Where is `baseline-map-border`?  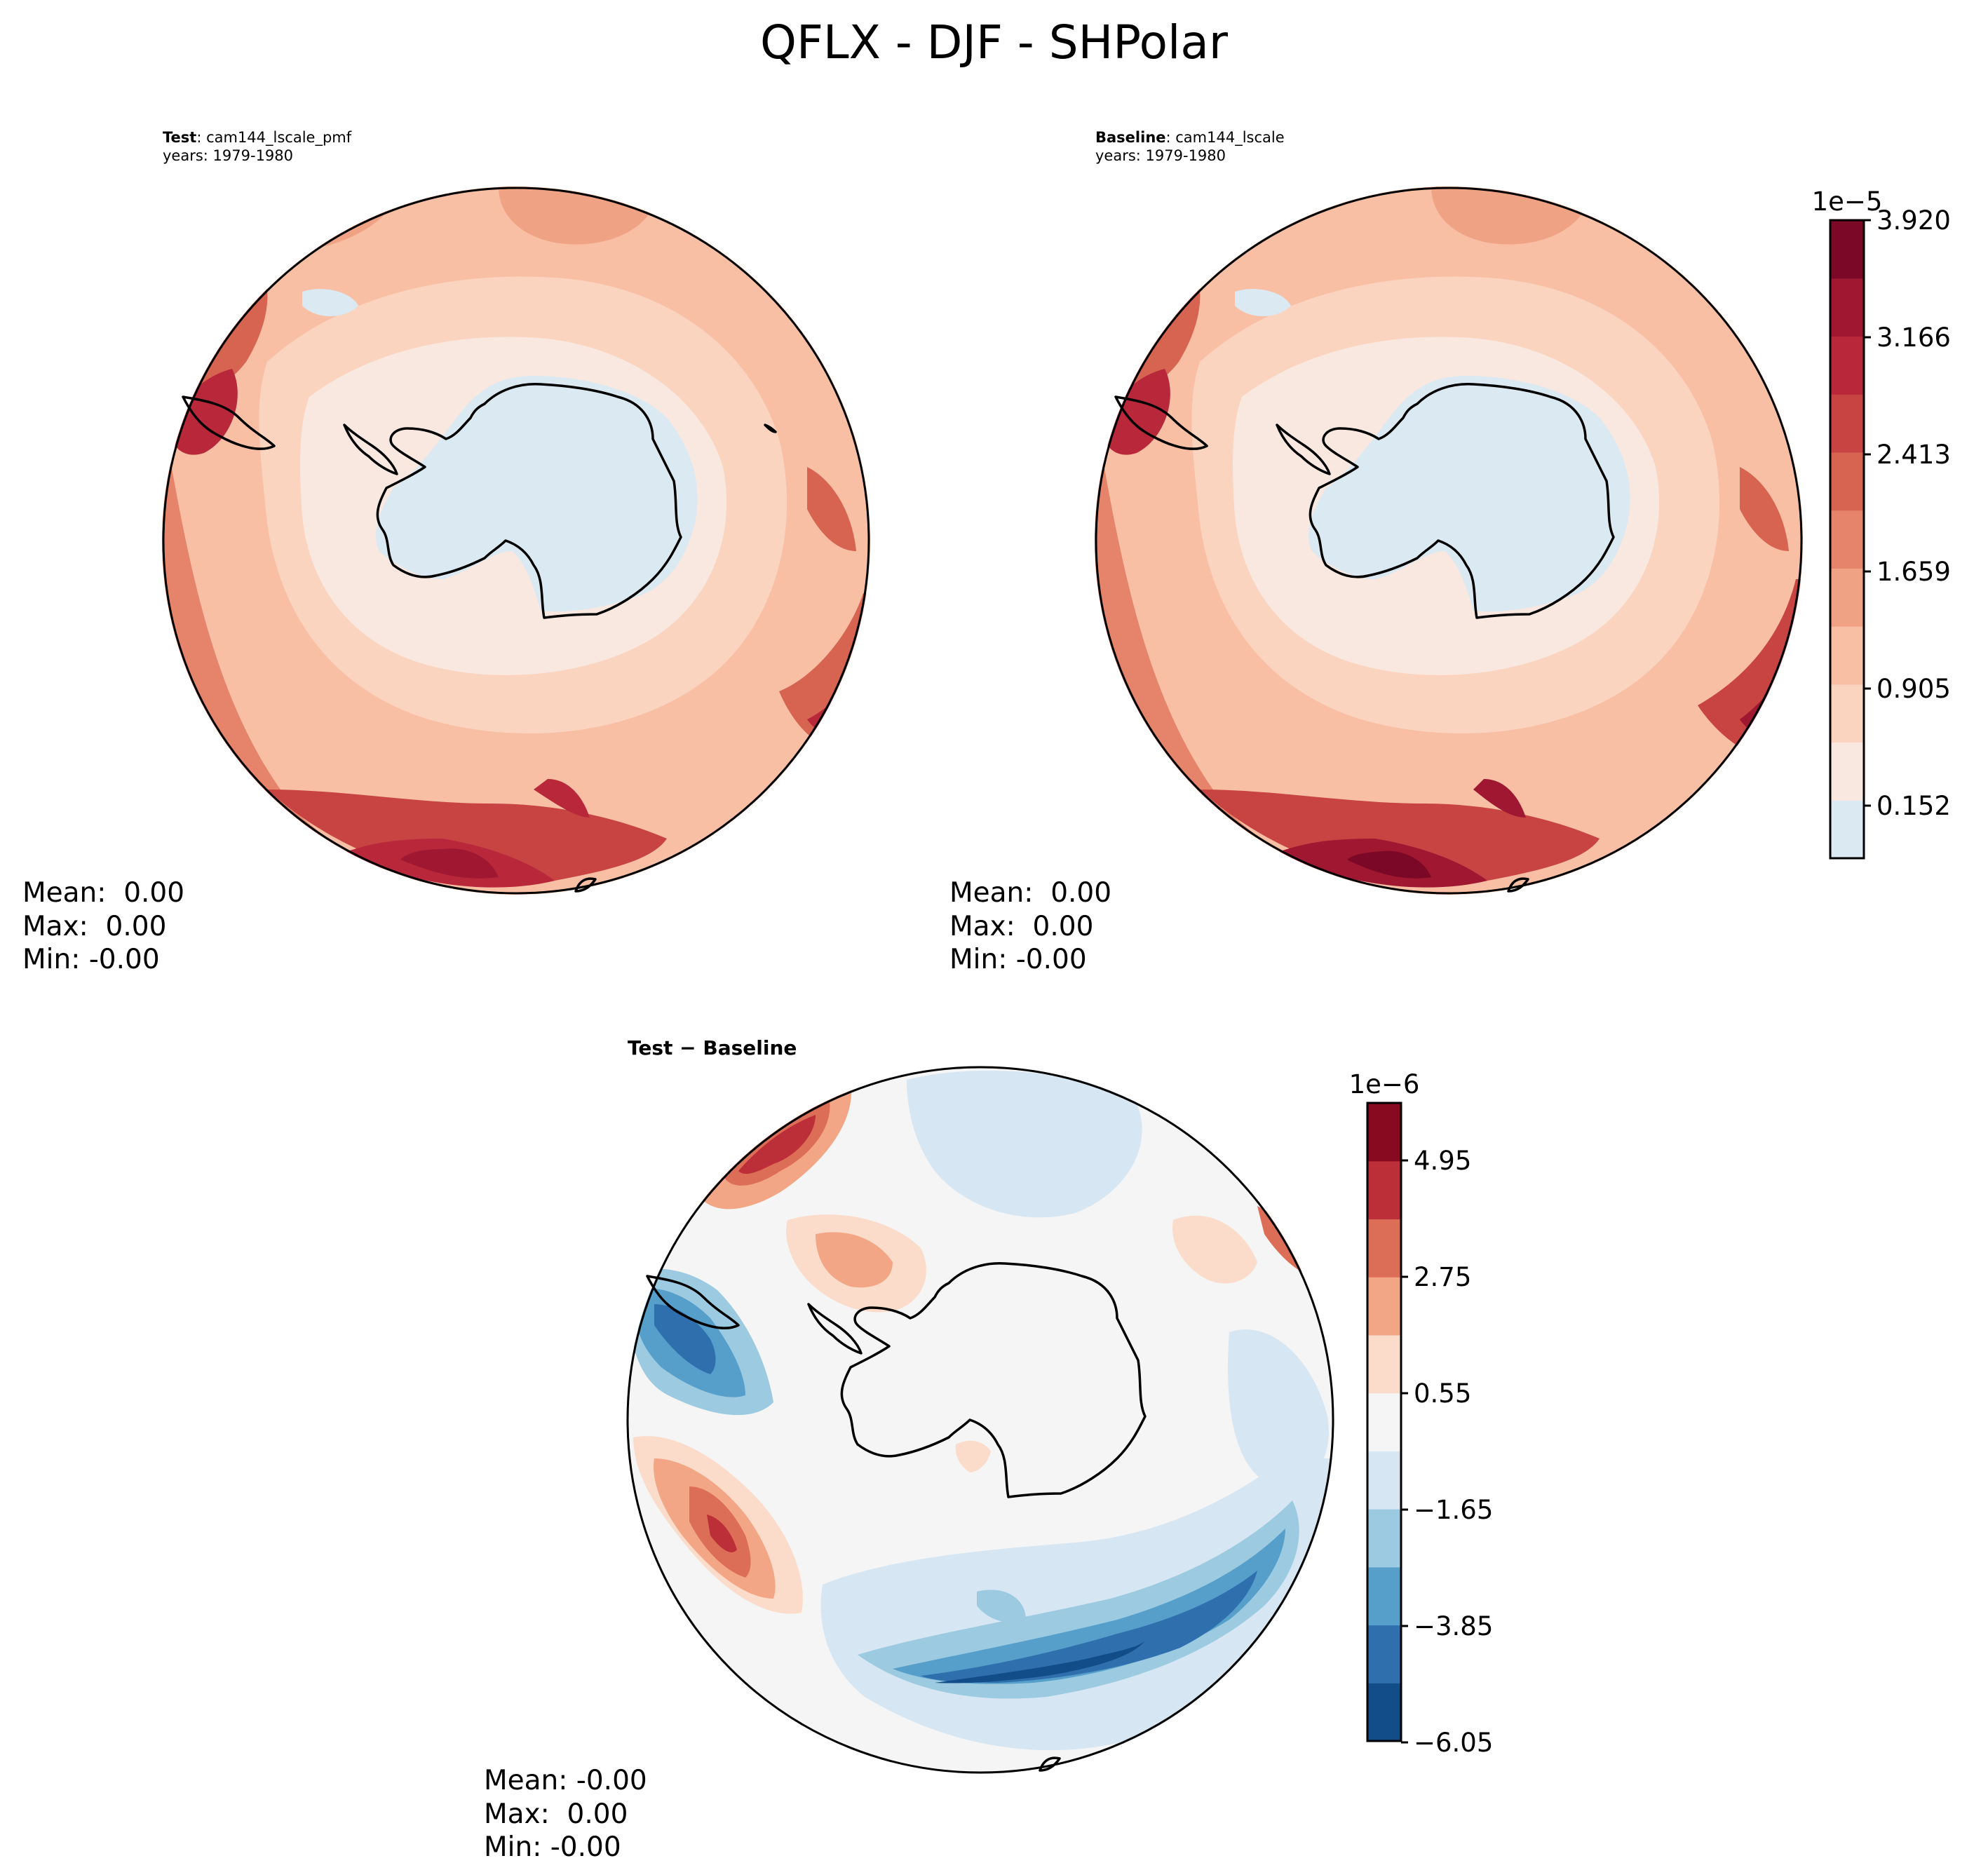
baseline-map-border is located at coordinates (1449, 541).